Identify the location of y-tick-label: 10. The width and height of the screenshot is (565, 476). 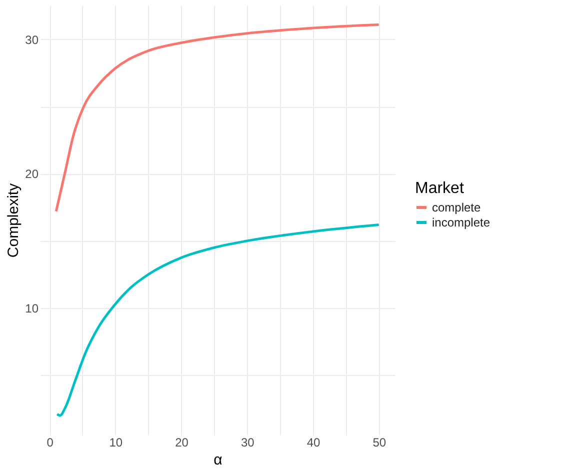
(32, 309).